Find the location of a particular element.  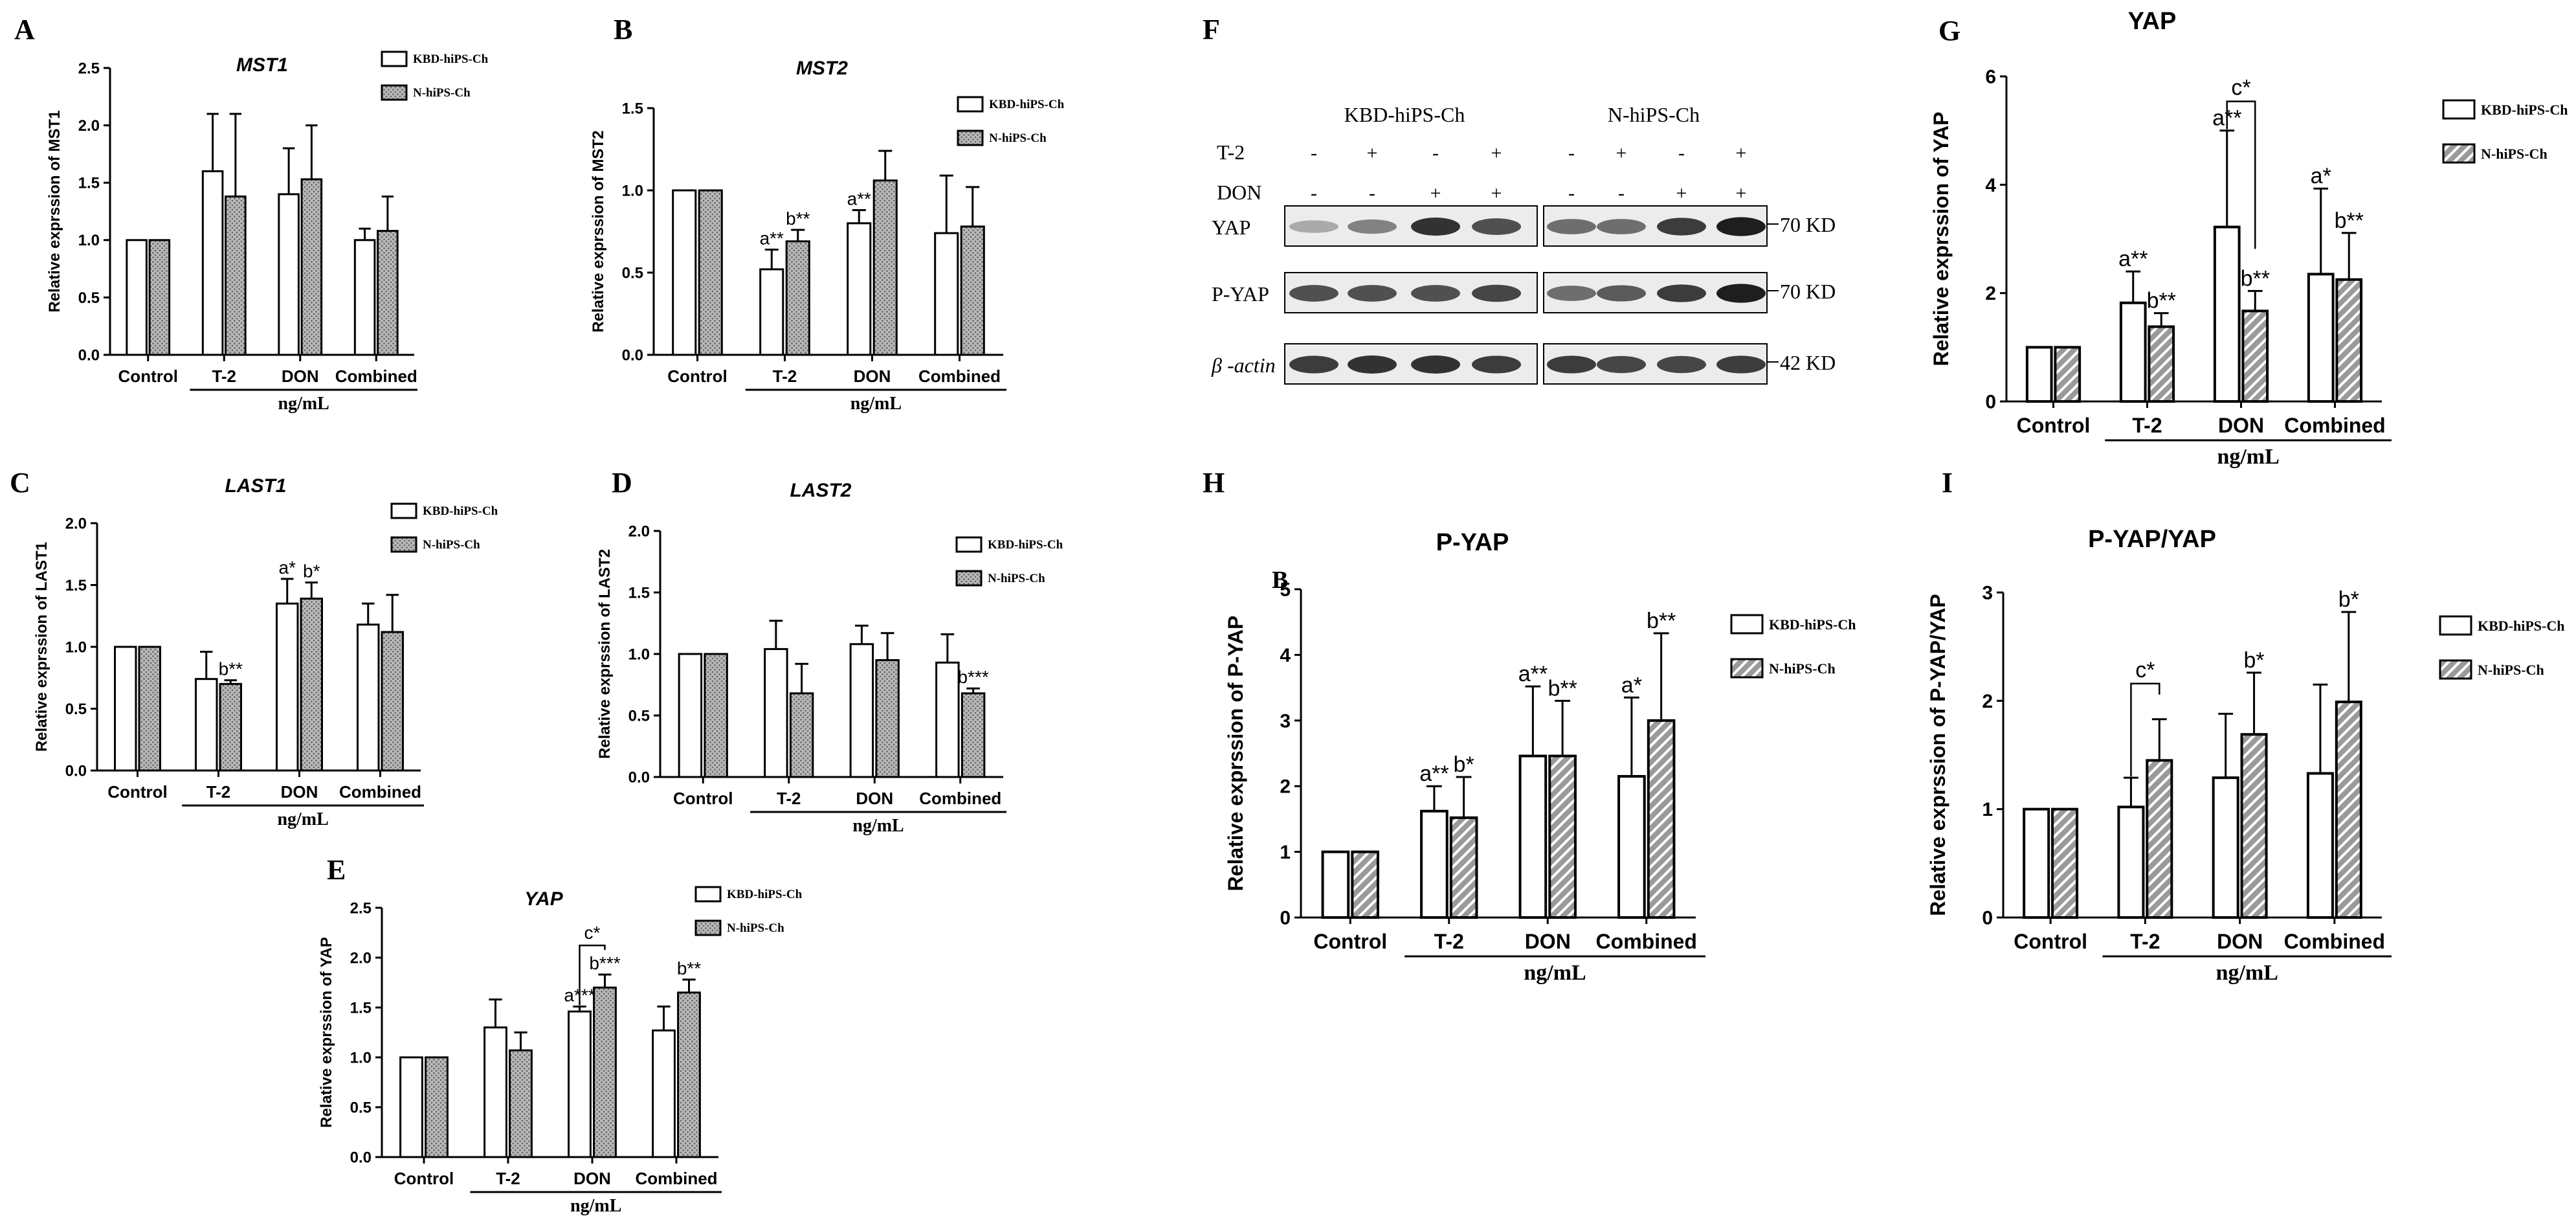

y-axis-label: Relative exprssion of YAP is located at coordinates (1941, 239).